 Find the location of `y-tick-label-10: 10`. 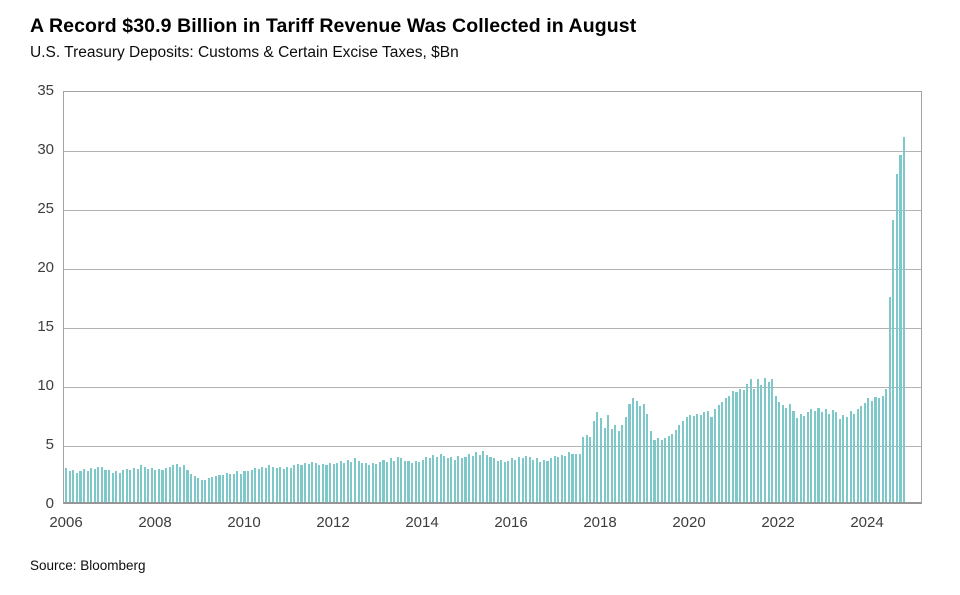

y-tick-label-10: 10 is located at coordinates (45, 385).